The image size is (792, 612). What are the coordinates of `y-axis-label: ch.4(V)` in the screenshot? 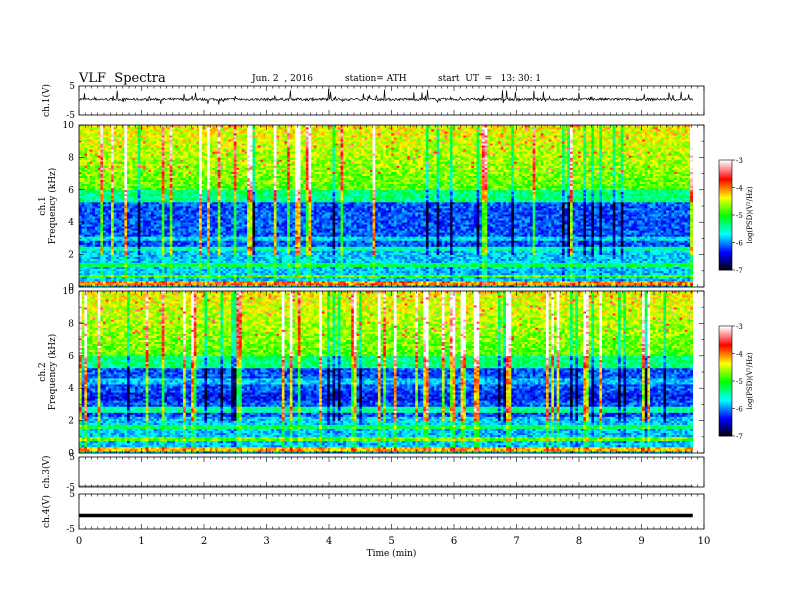 It's located at (46, 511).